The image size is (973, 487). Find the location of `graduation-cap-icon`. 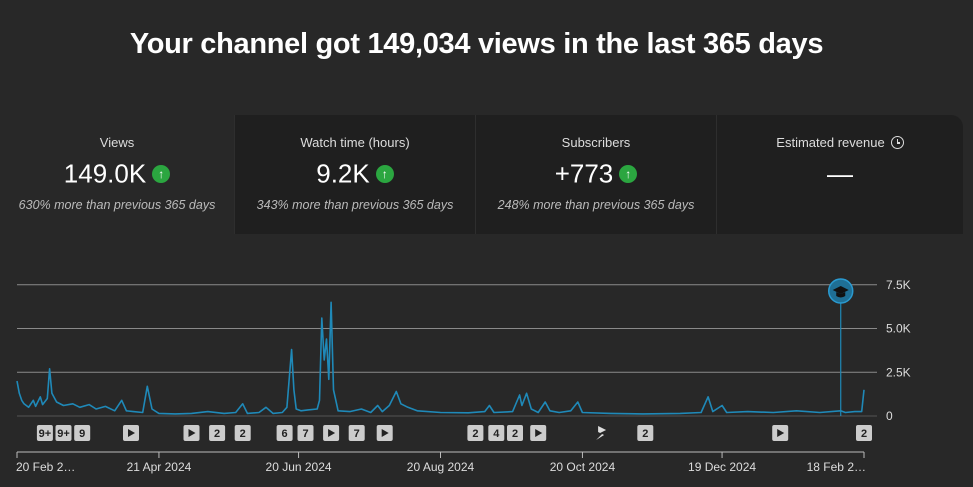

graduation-cap-icon is located at coordinates (840, 291).